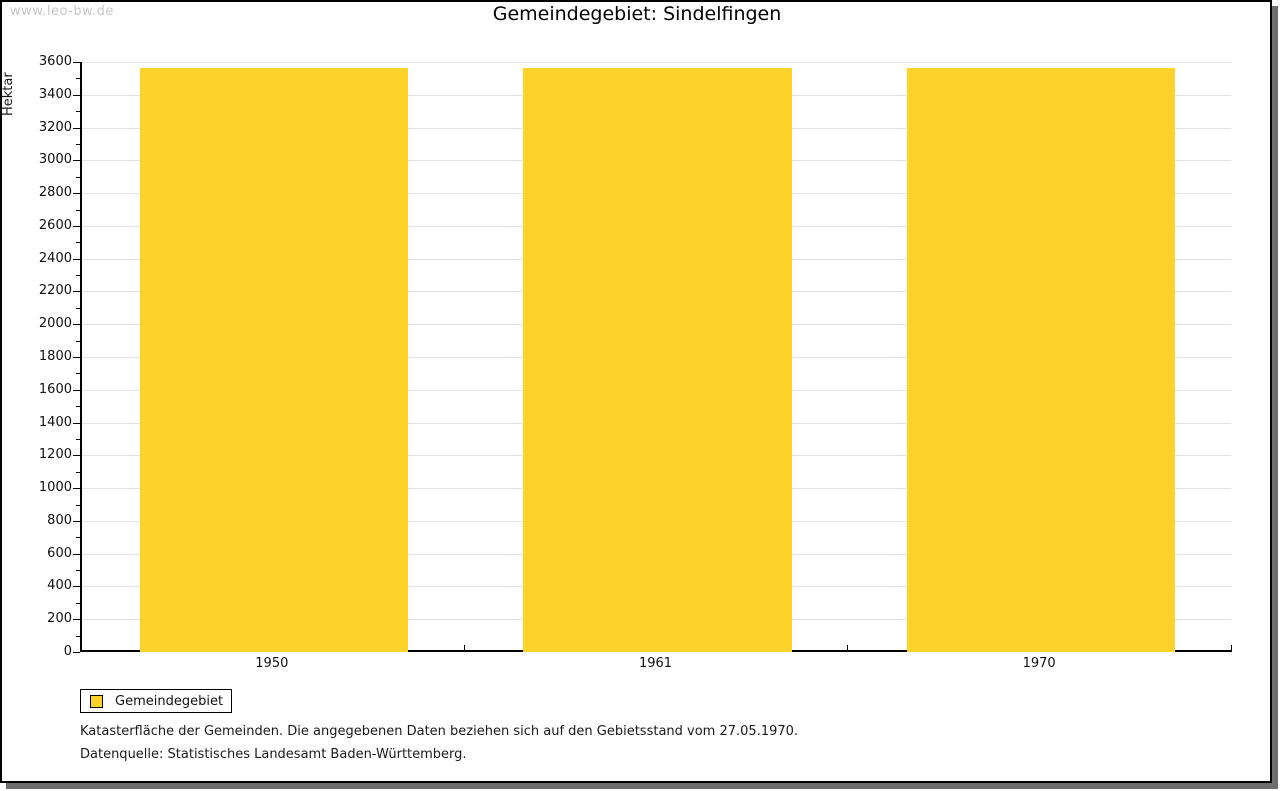  What do you see at coordinates (55, 225) in the screenshot?
I see `y-tick-label-2600: 2600` at bounding box center [55, 225].